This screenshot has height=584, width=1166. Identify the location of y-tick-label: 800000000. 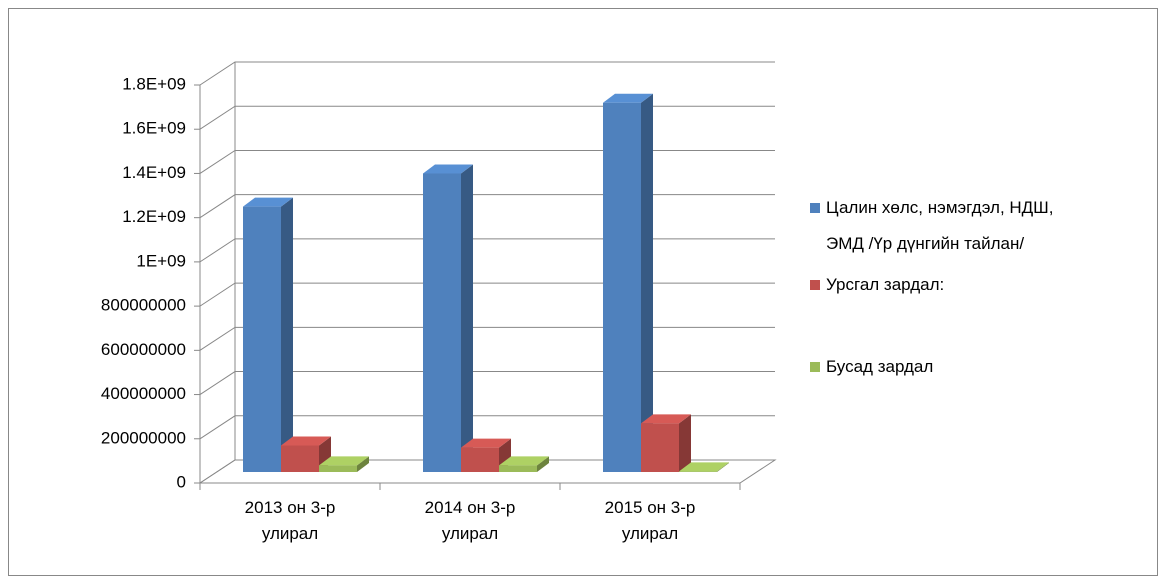
(143, 305).